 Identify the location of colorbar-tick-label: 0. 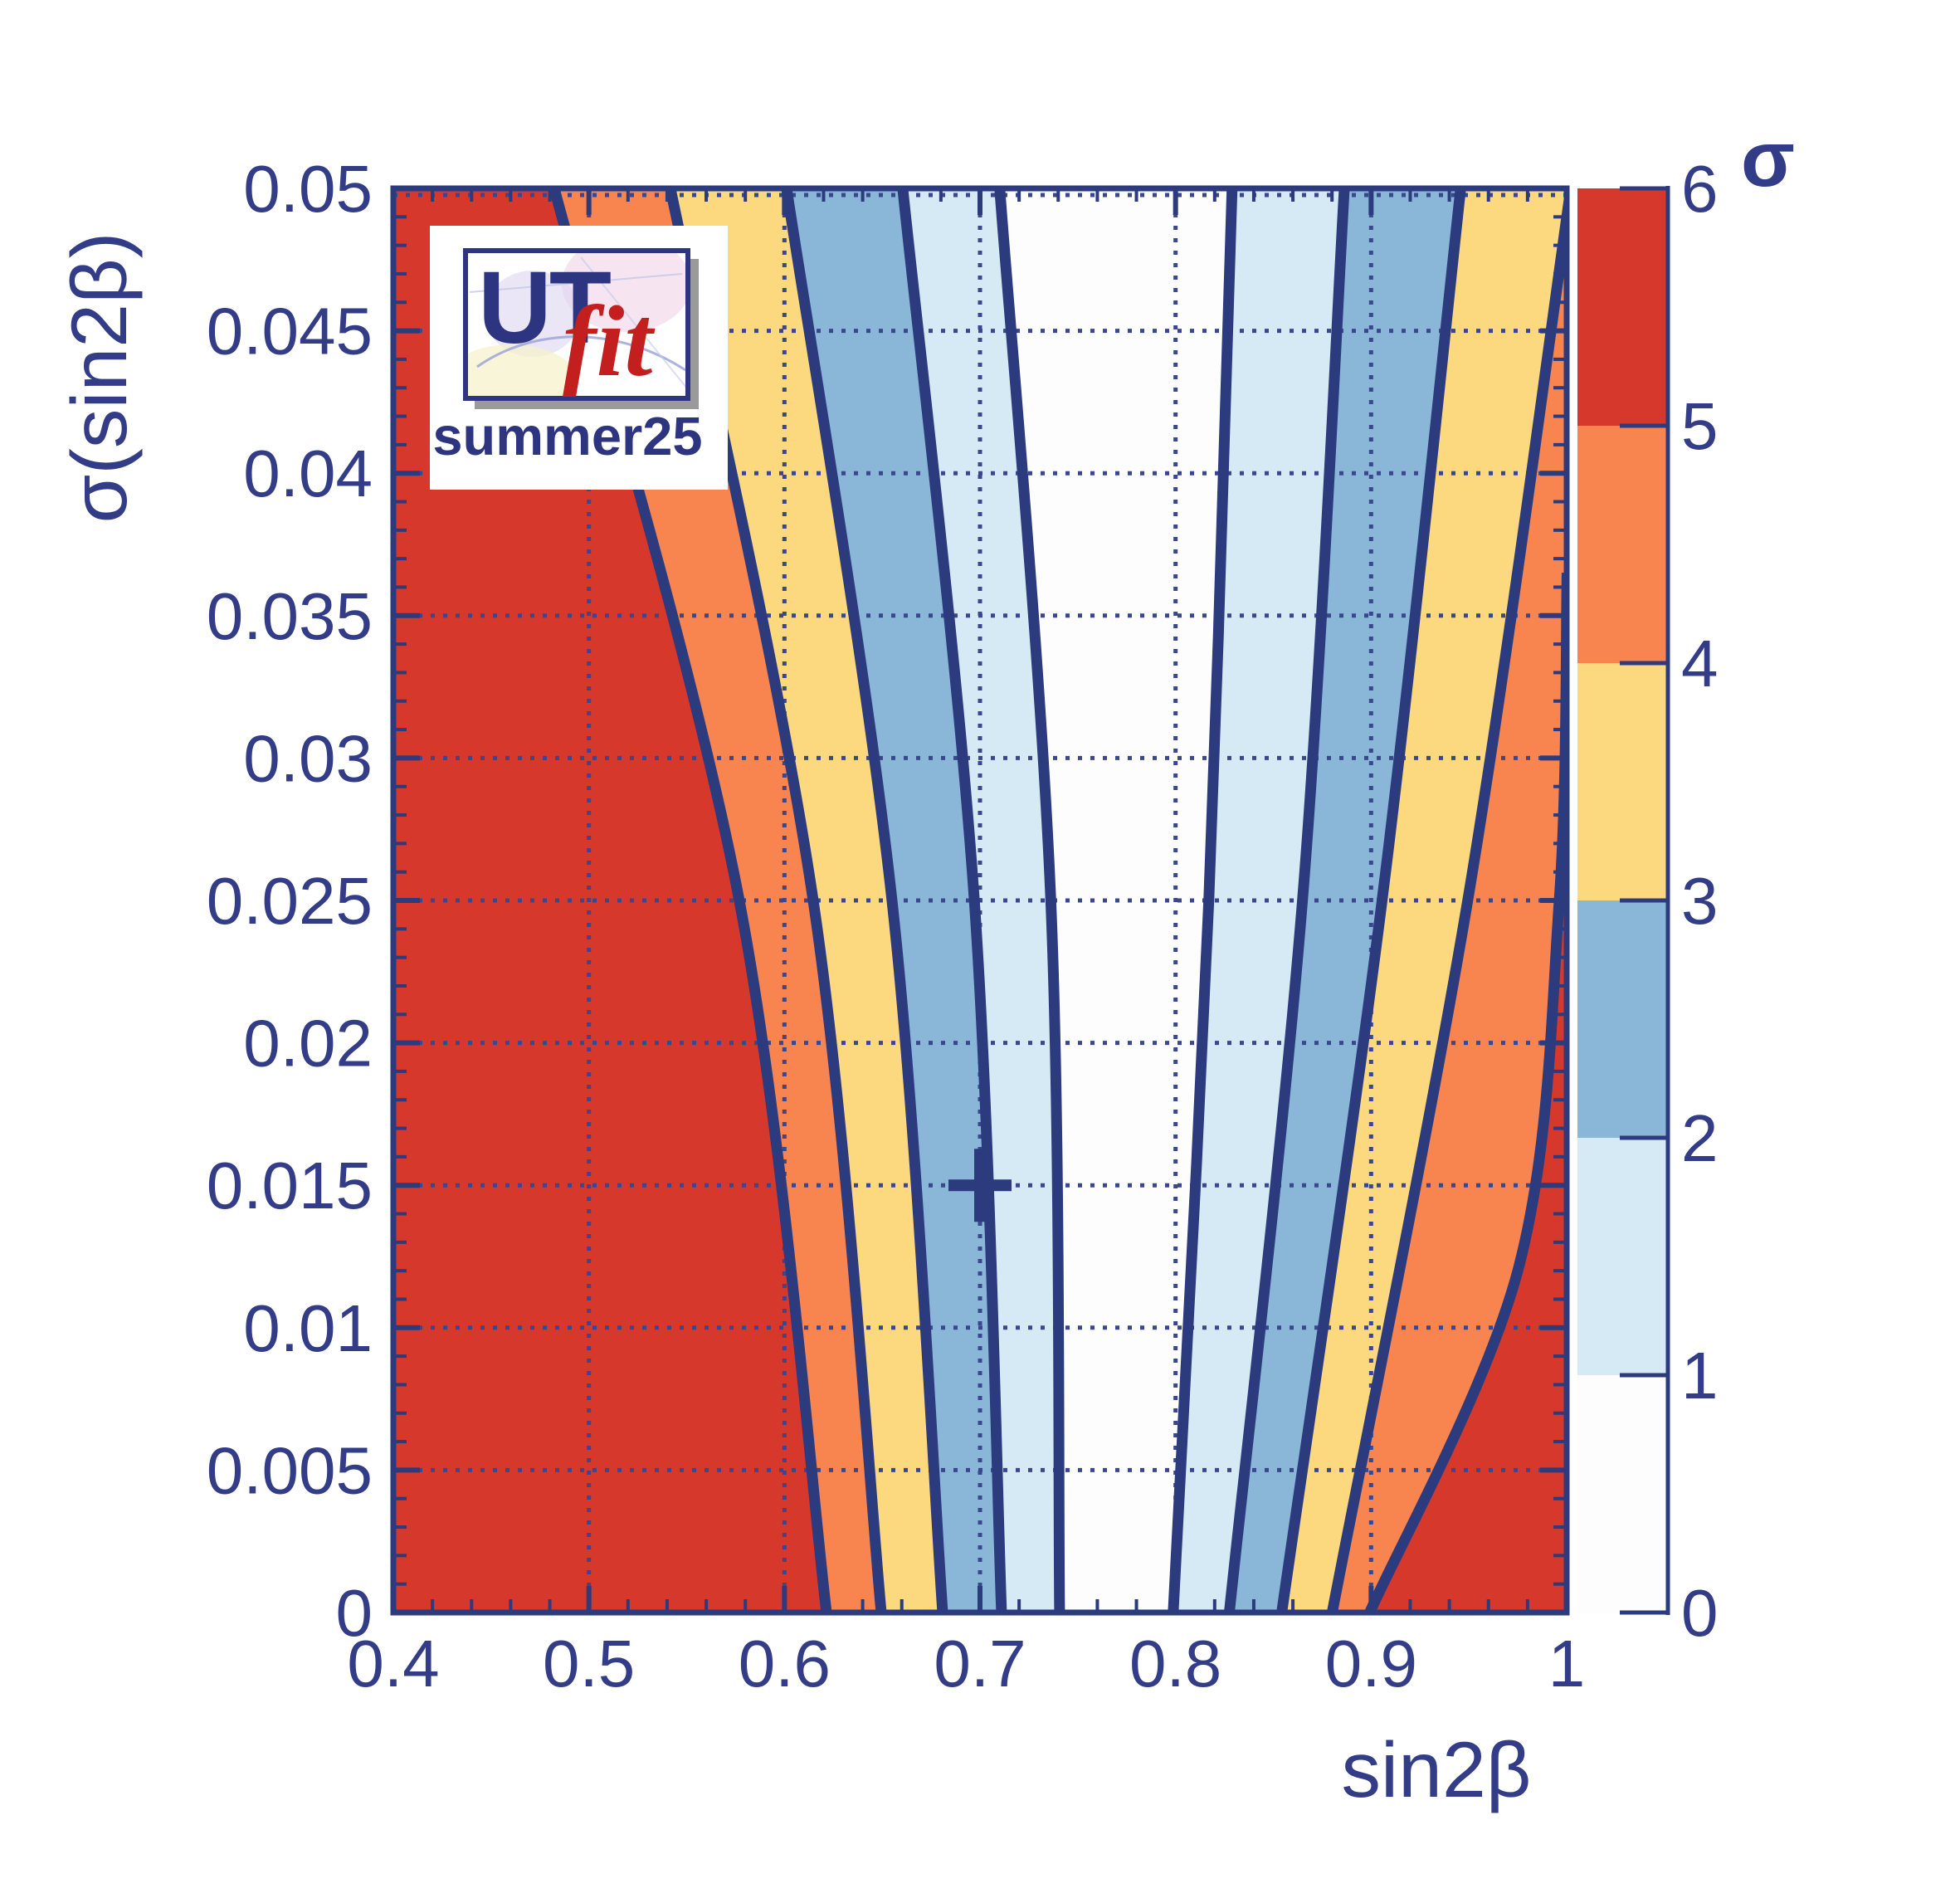
(1700, 1613).